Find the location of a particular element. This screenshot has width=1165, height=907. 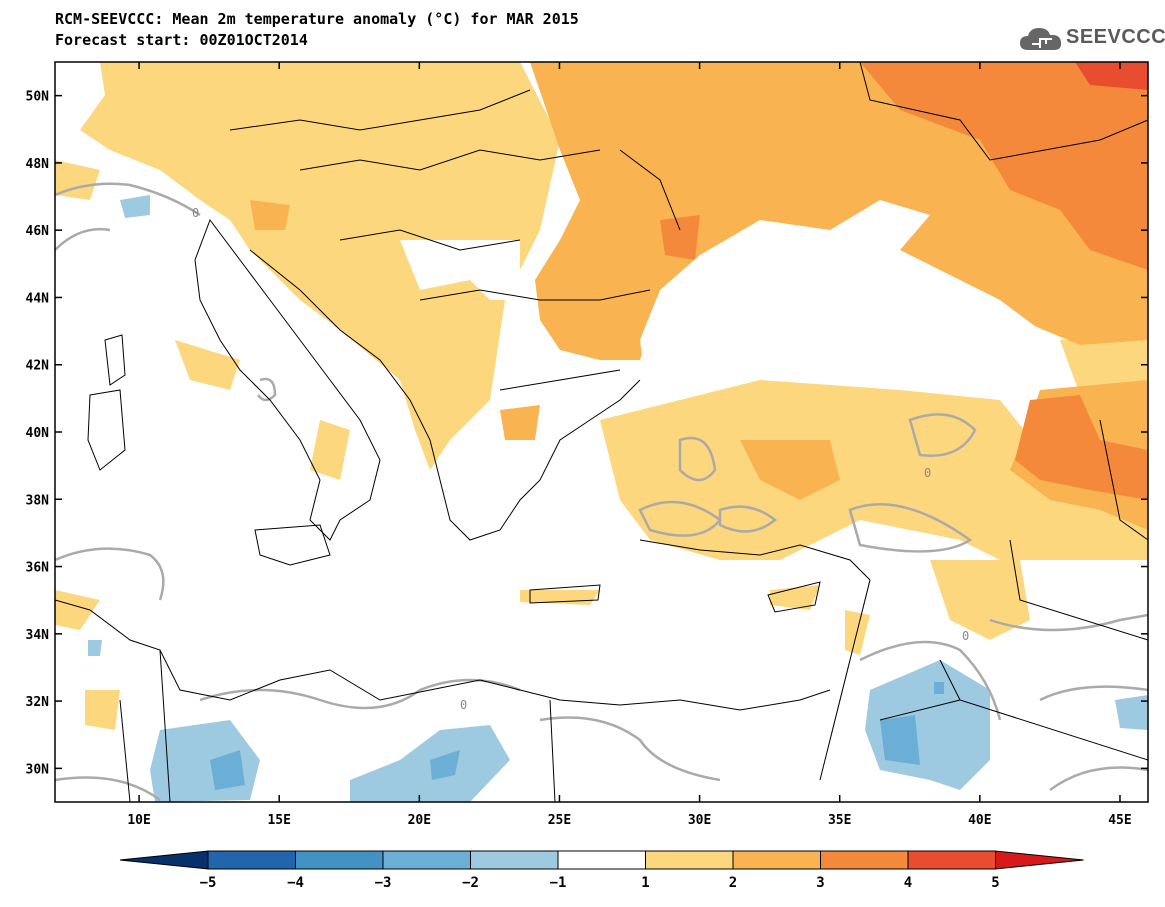

lat-tick-label: 42N is located at coordinates (38, 366).